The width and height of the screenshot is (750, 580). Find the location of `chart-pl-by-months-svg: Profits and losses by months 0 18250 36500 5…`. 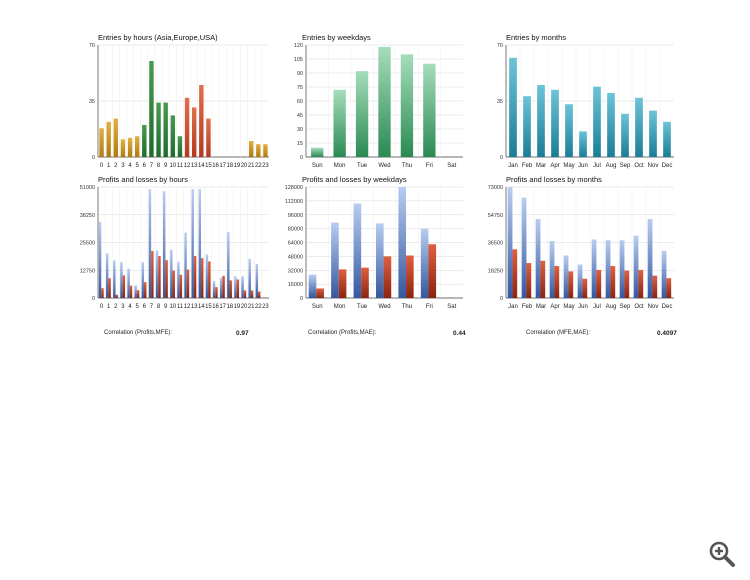

chart-pl-by-months-svg: Profits and losses by months 0 18250 36500 5… is located at coordinates (581, 242).